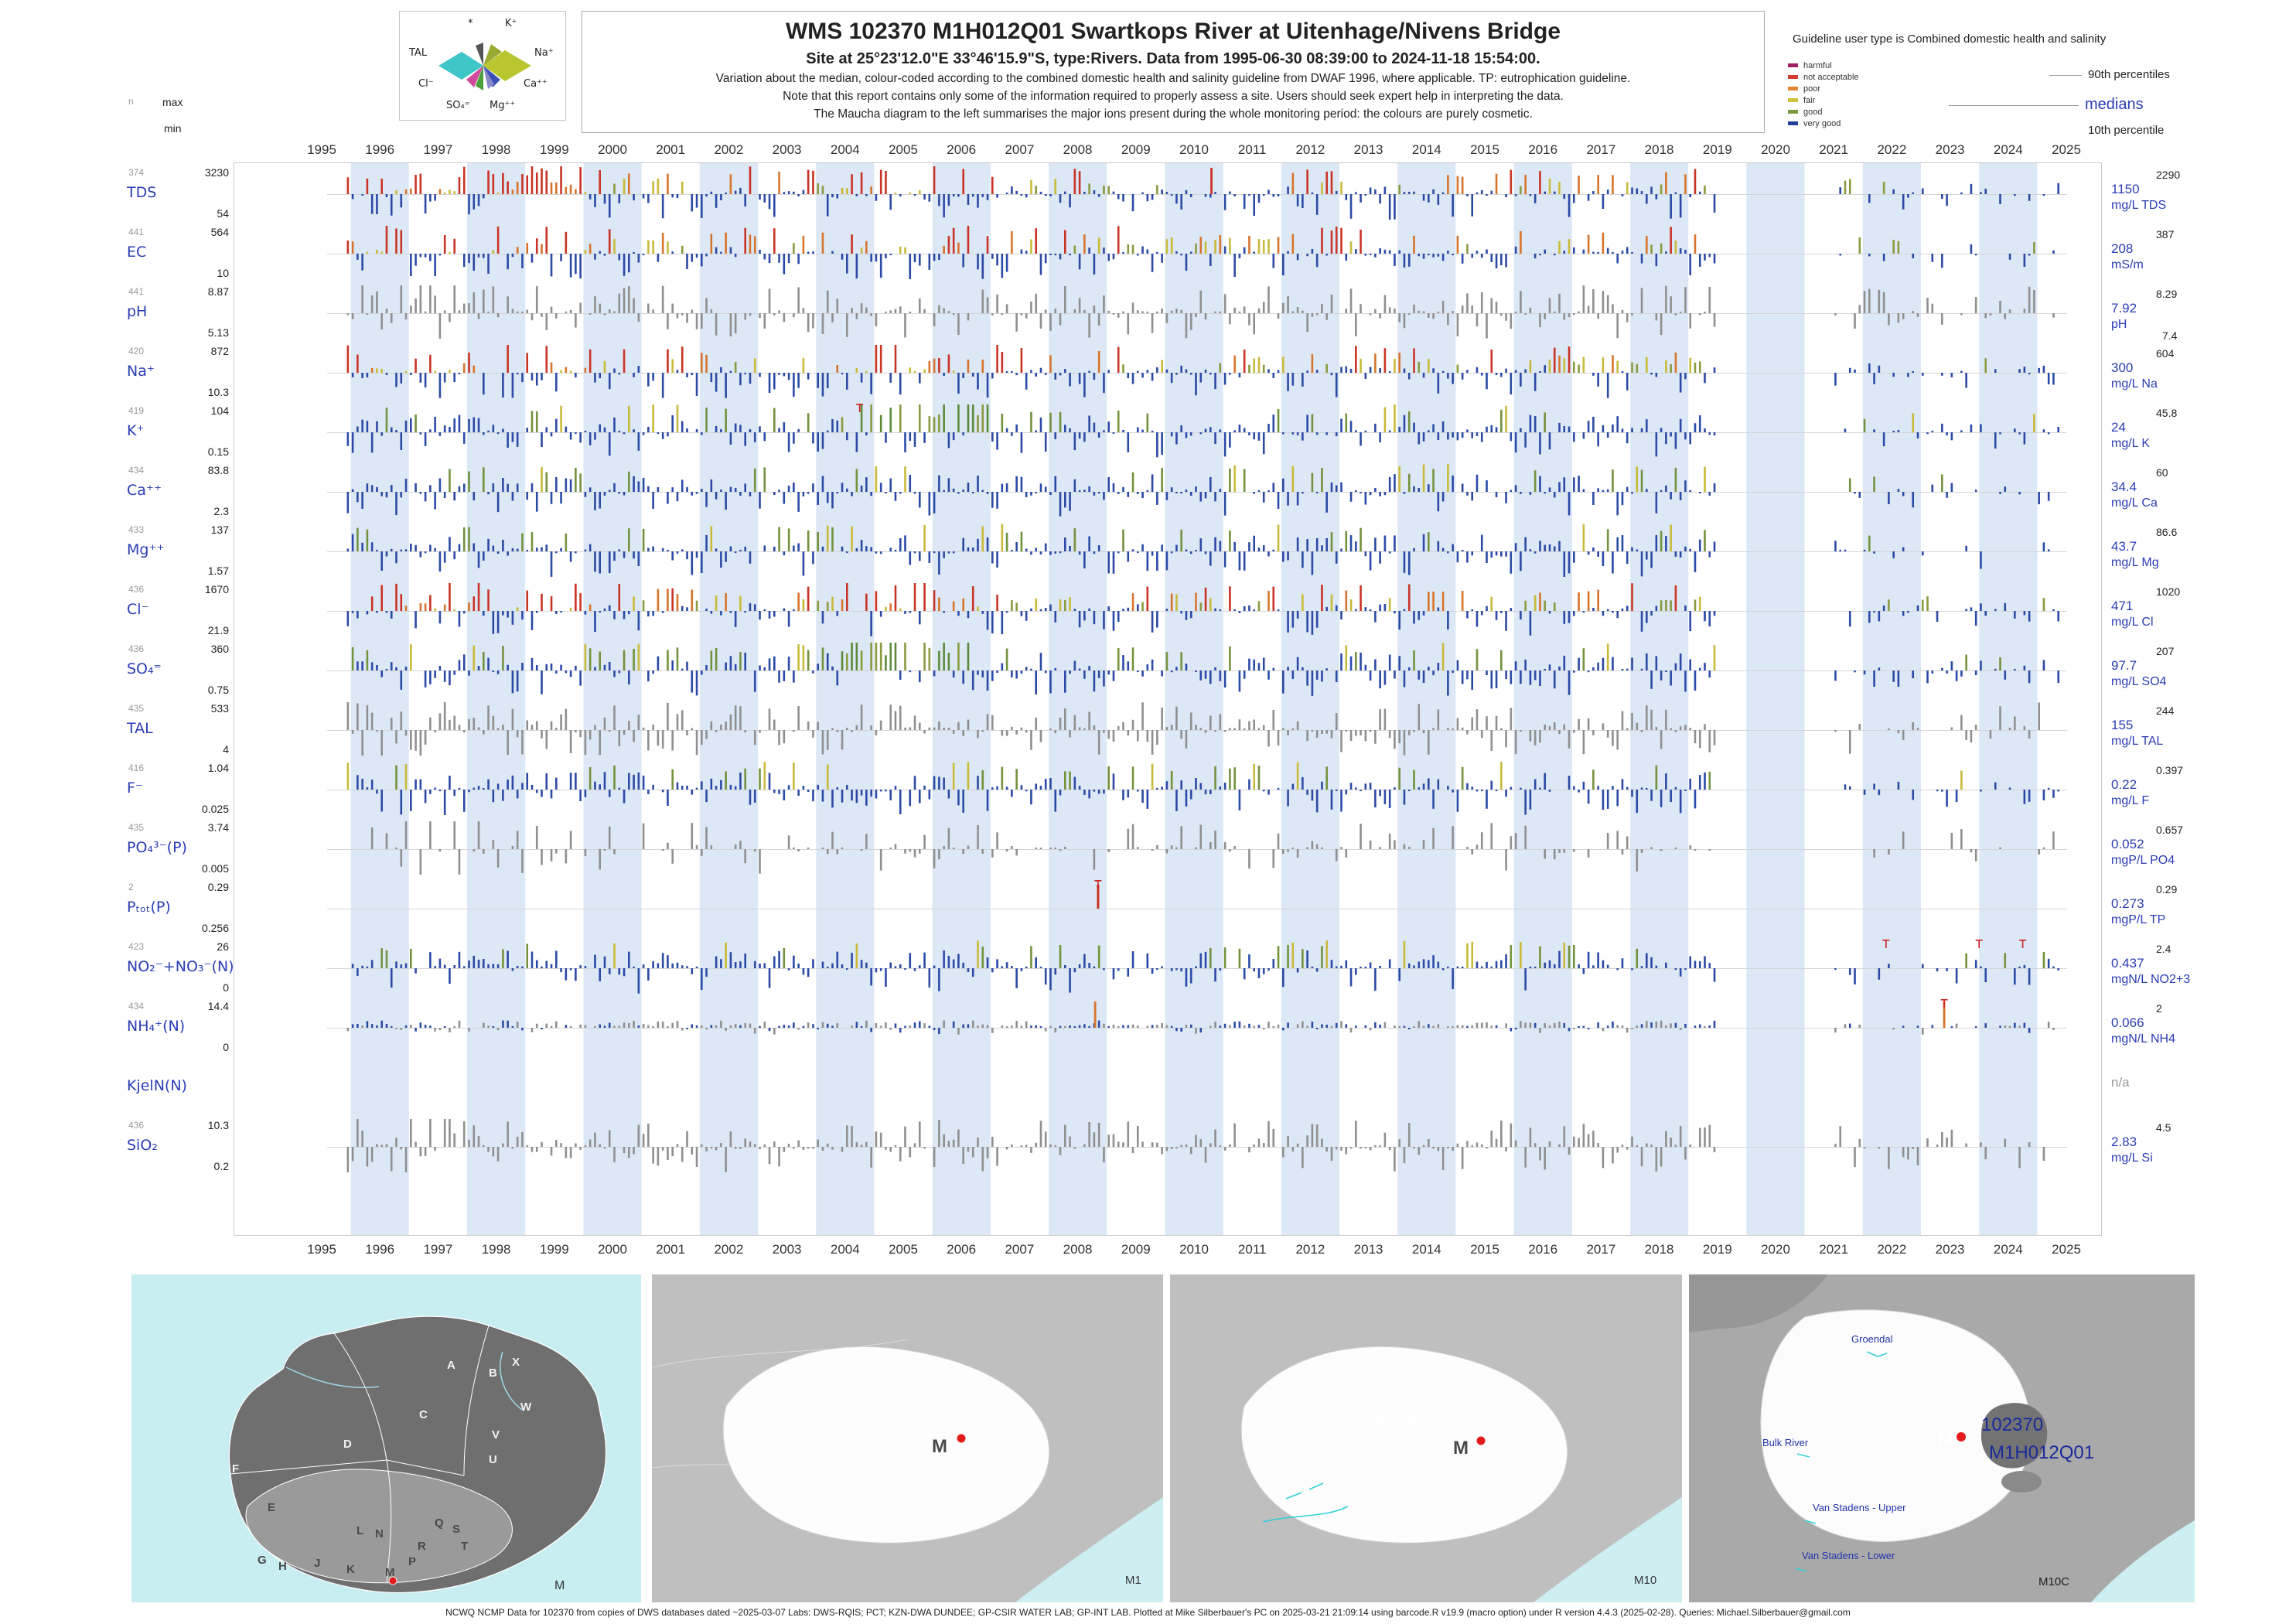 Image resolution: width=2296 pixels, height=1624 pixels. Describe the element at coordinates (136, 430) in the screenshot. I see `param-label: K⁺` at that location.